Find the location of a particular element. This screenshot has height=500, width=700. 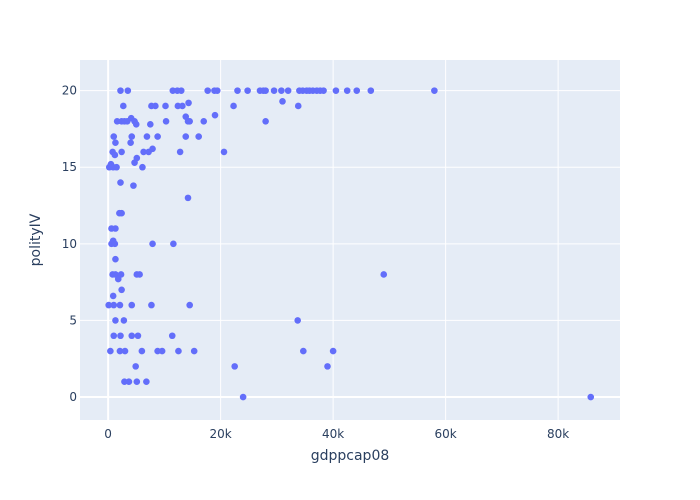

x-tick-label: 20k is located at coordinates (221, 434).